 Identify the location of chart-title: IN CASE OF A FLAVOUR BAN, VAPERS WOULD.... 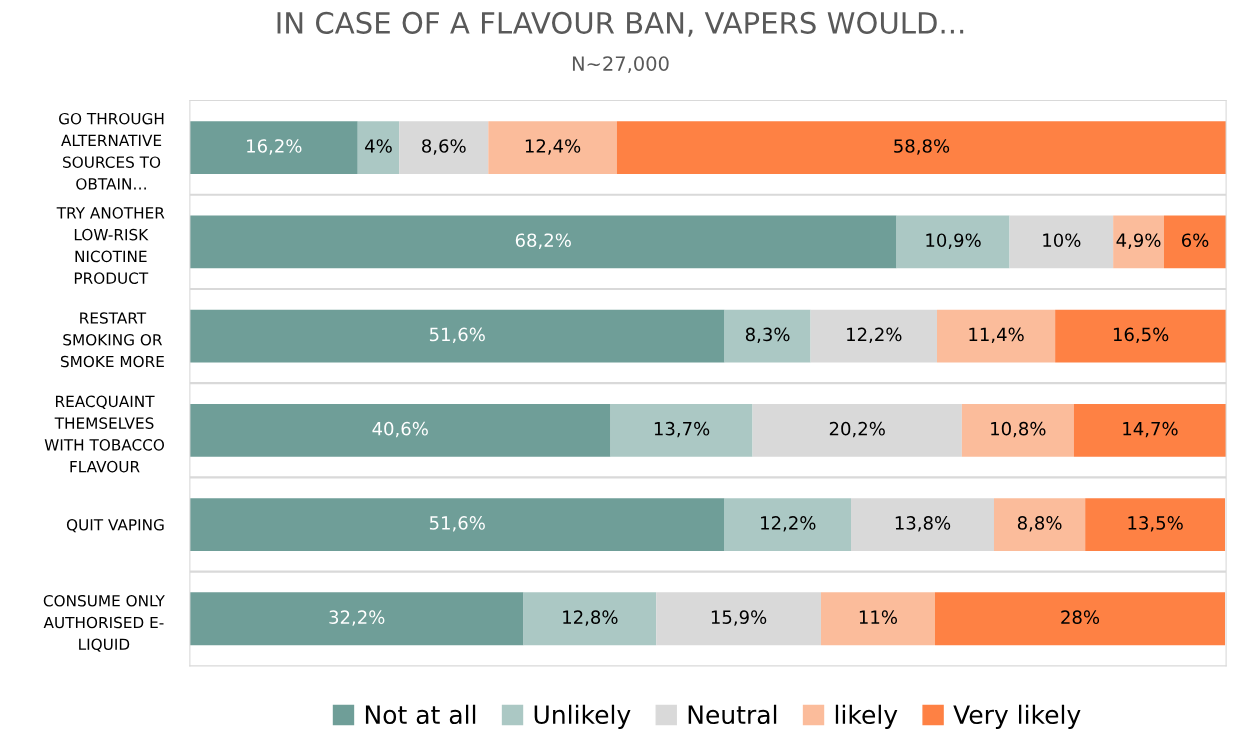
(620, 24).